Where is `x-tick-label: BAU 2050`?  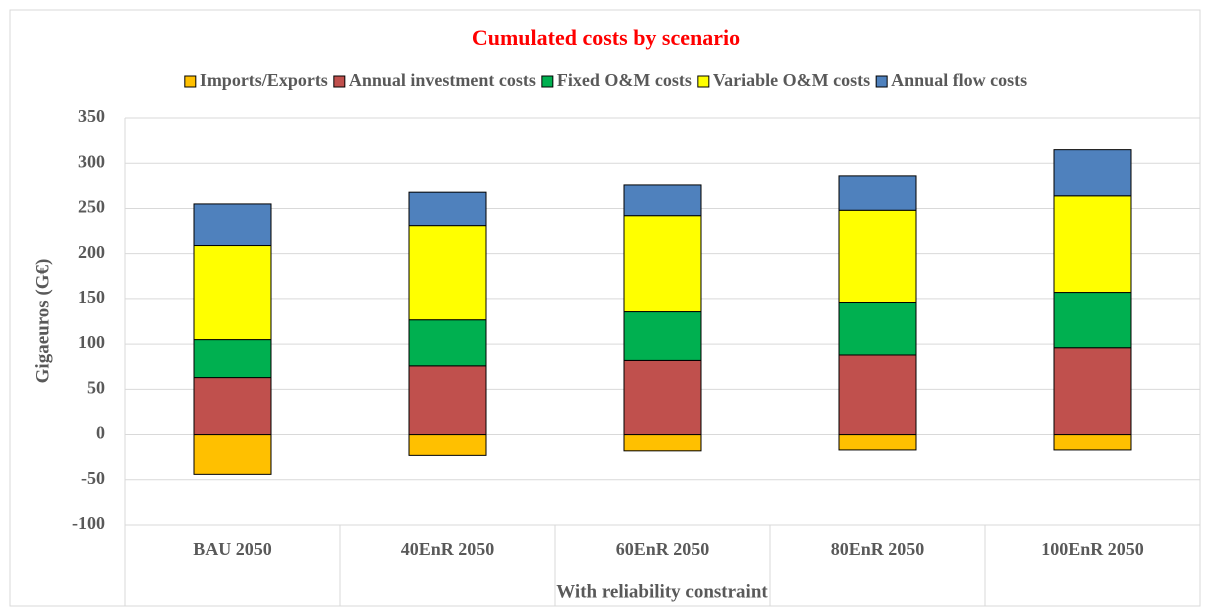 x-tick-label: BAU 2050 is located at coordinates (232, 549).